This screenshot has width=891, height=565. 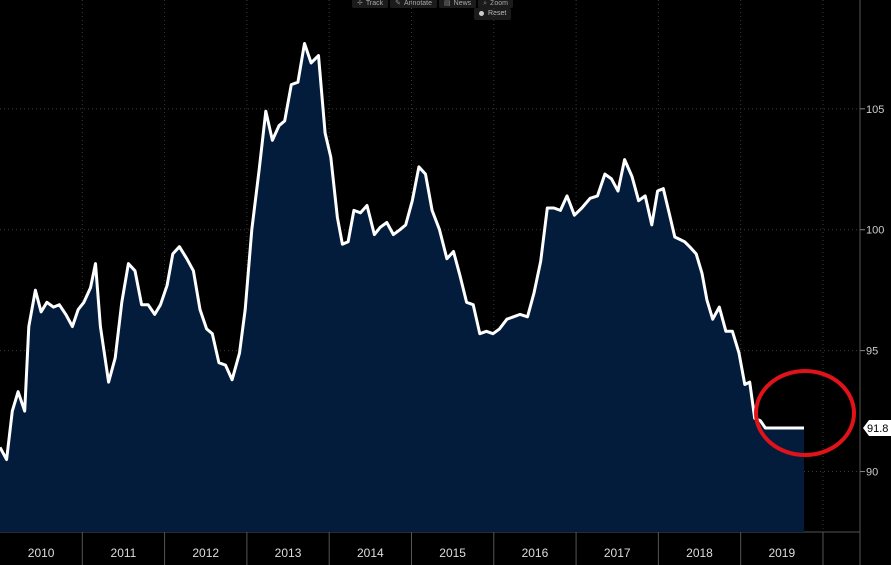 I want to click on reset-button: Reset, so click(x=493, y=14).